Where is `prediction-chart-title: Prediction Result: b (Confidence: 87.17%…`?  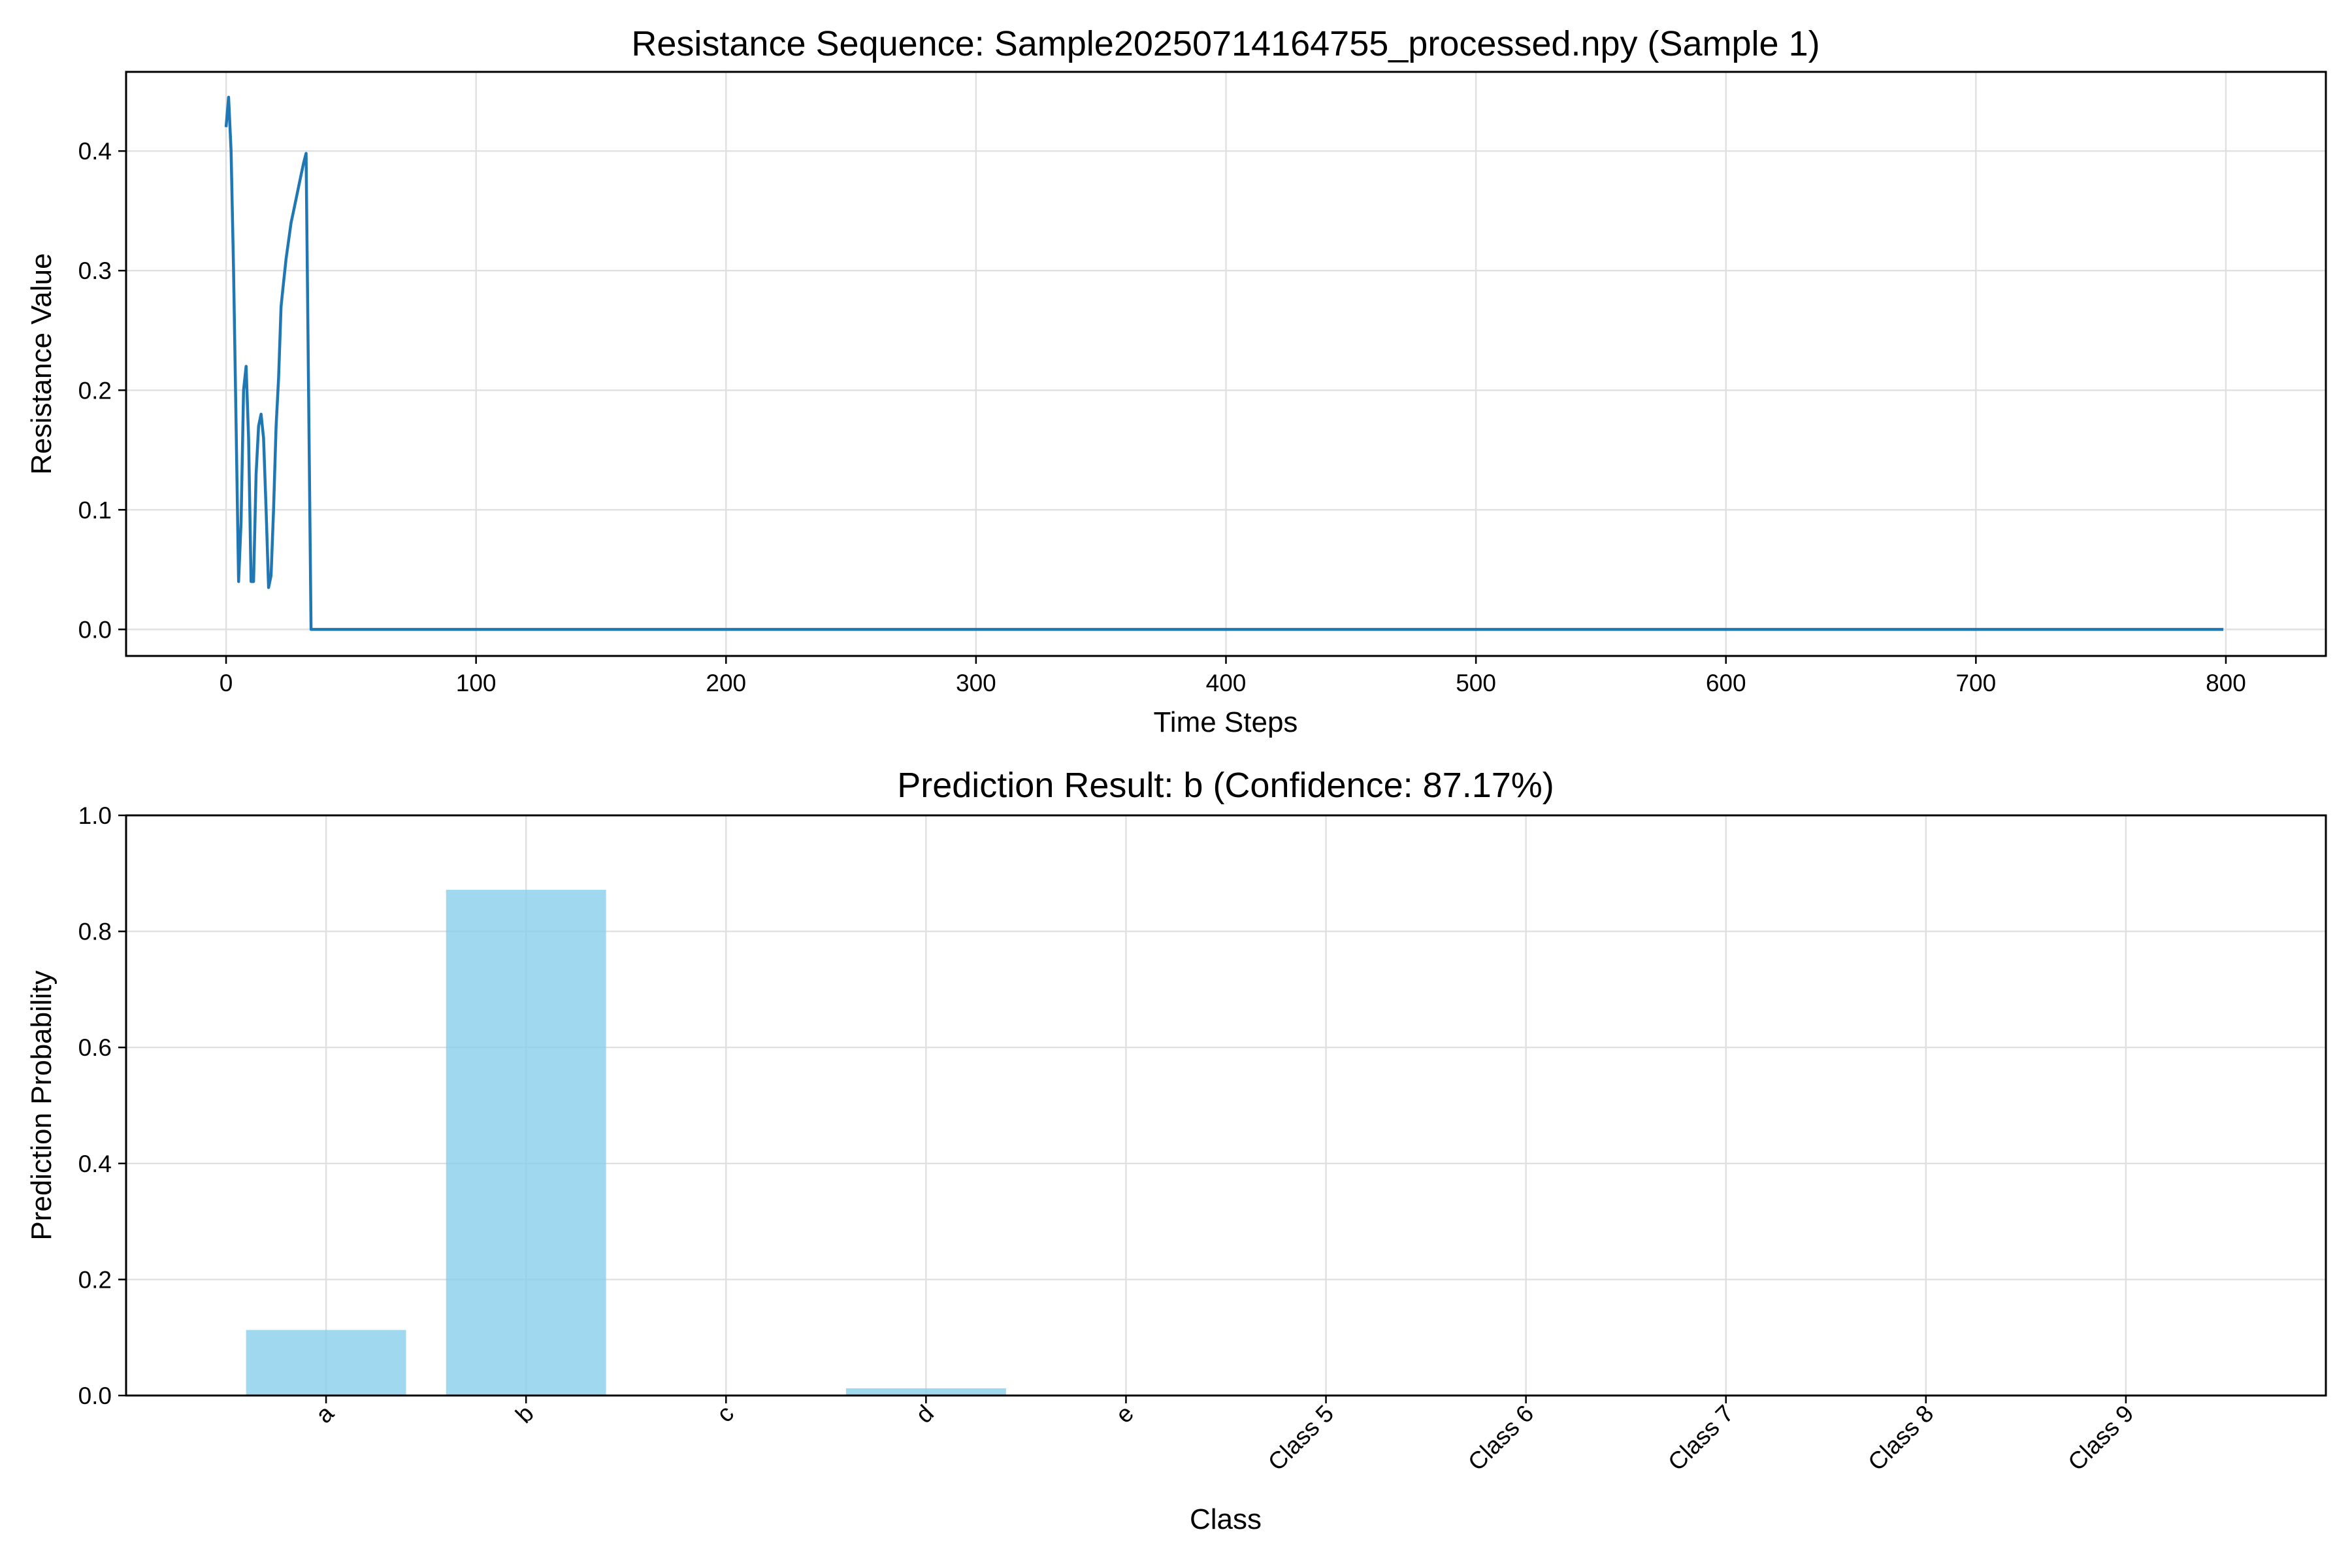
prediction-chart-title: Prediction Result: b (Confidence: 87.17%… is located at coordinates (1225, 785).